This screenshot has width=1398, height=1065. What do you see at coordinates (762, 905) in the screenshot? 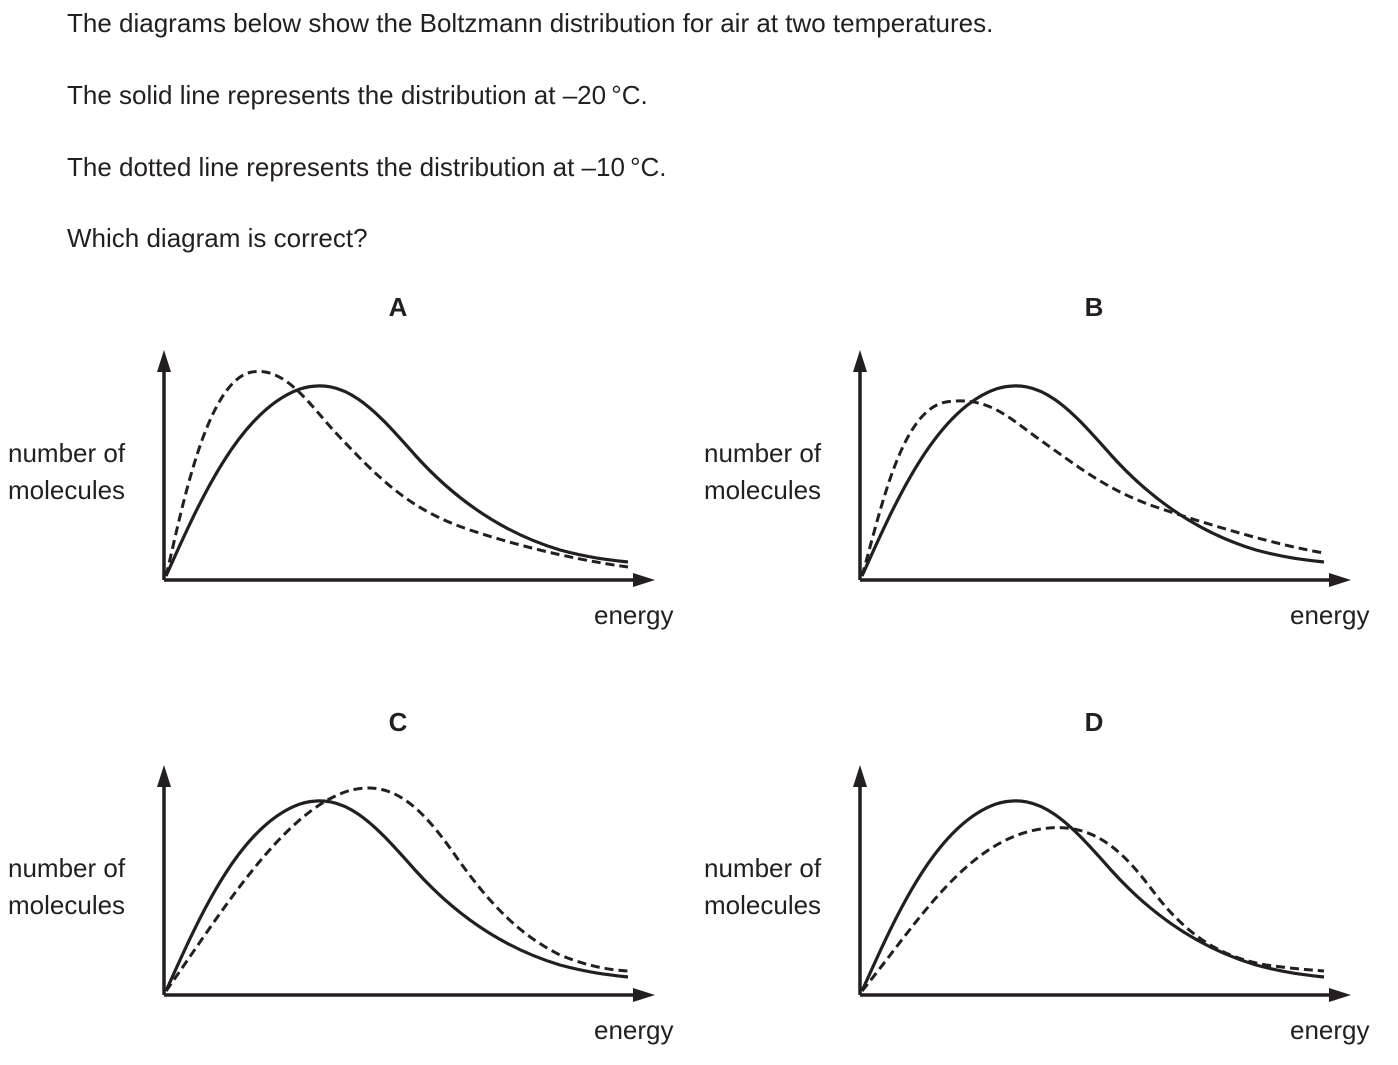
I see `diagram-d-ylabel-line-2: molecules` at bounding box center [762, 905].